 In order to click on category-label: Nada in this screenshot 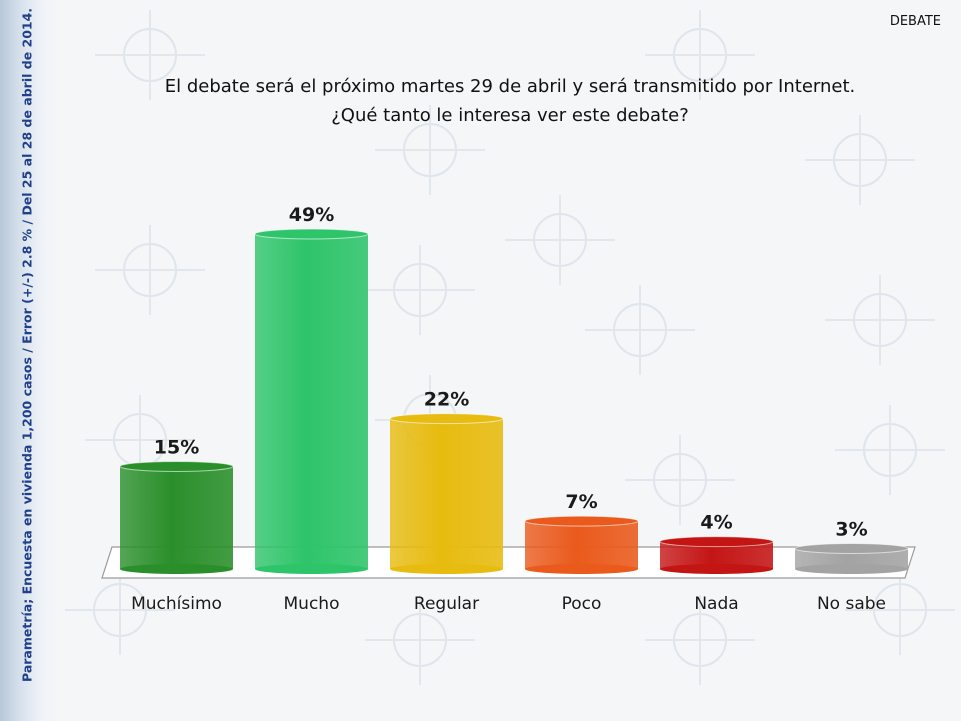, I will do `click(716, 604)`.